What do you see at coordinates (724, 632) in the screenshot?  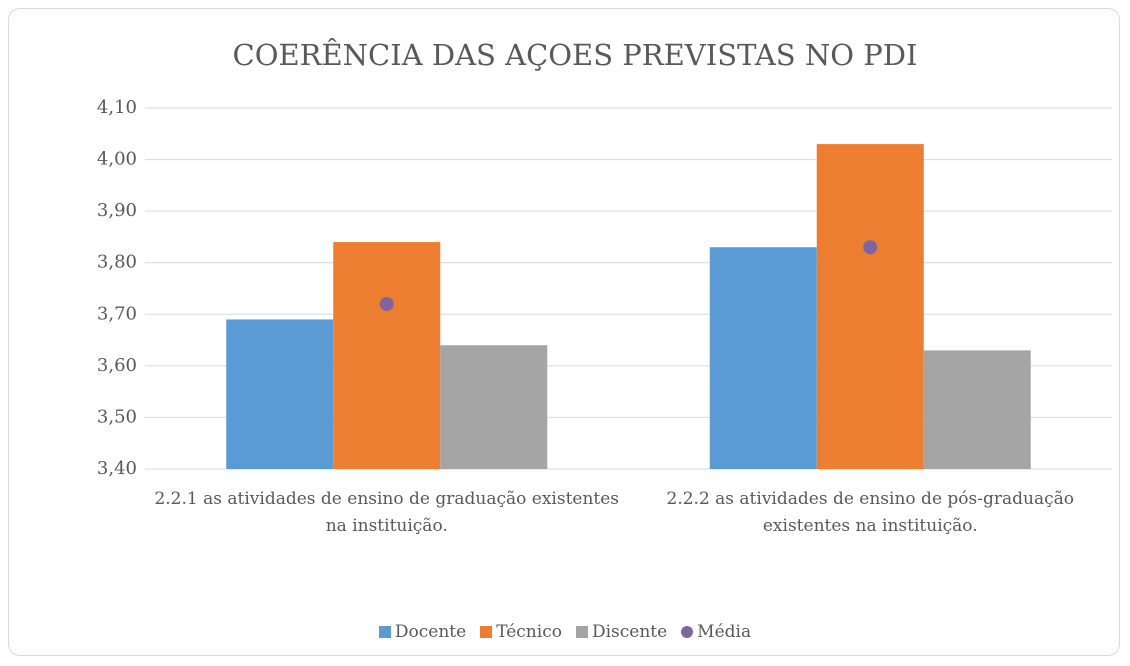 I see `legend-label: Média` at bounding box center [724, 632].